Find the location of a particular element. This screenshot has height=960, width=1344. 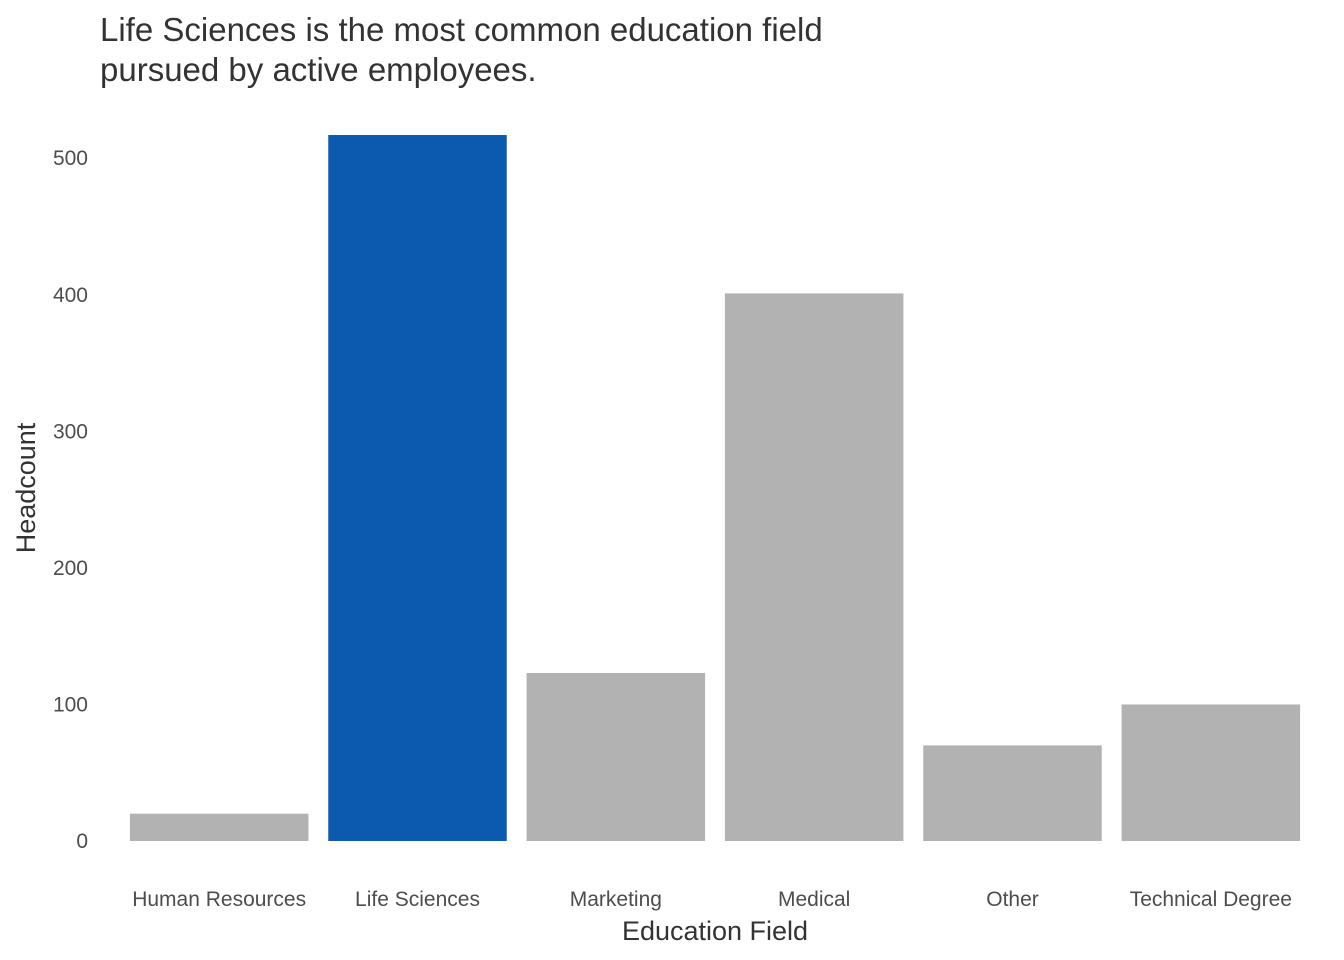

y-tick-label: 0 is located at coordinates (82, 841).